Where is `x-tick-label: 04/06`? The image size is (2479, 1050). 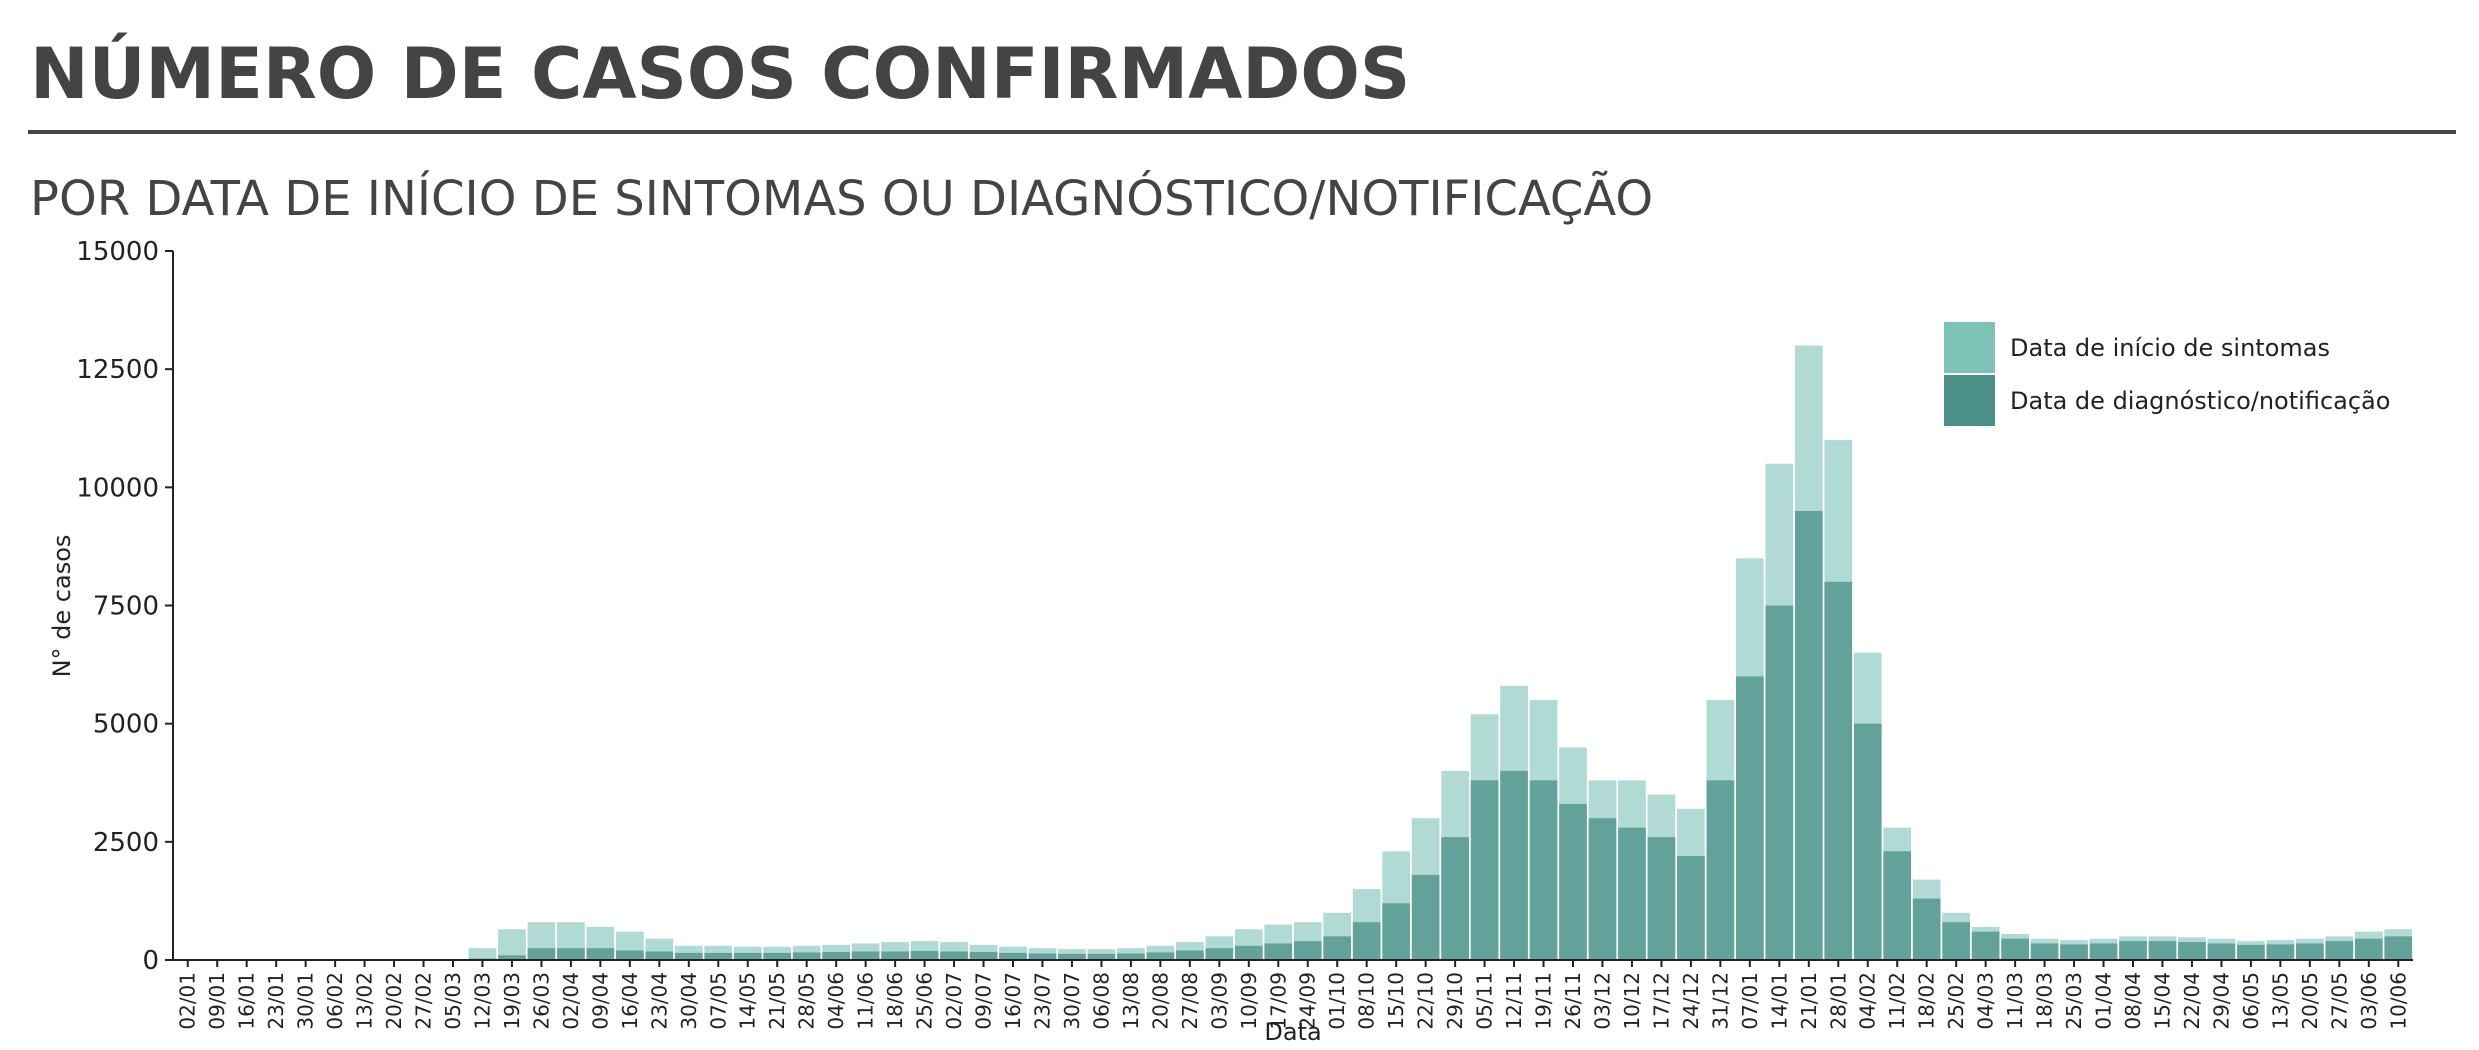
x-tick-label: 04/06 is located at coordinates (836, 1001).